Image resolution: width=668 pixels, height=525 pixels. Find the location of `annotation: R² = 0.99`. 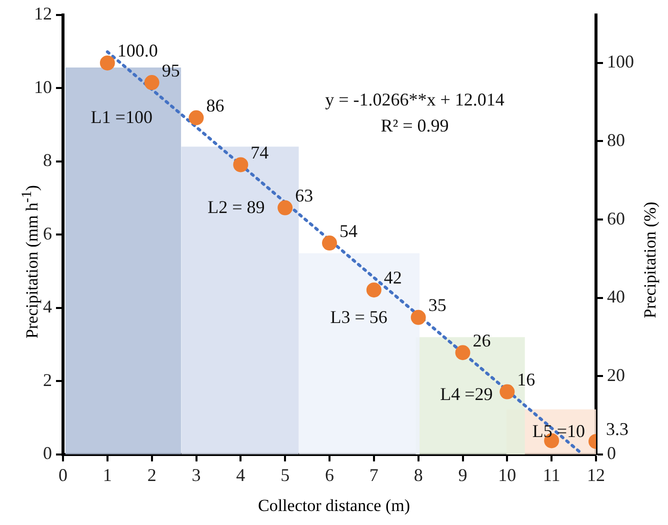

annotation: R² = 0.99 is located at coordinates (414, 126).